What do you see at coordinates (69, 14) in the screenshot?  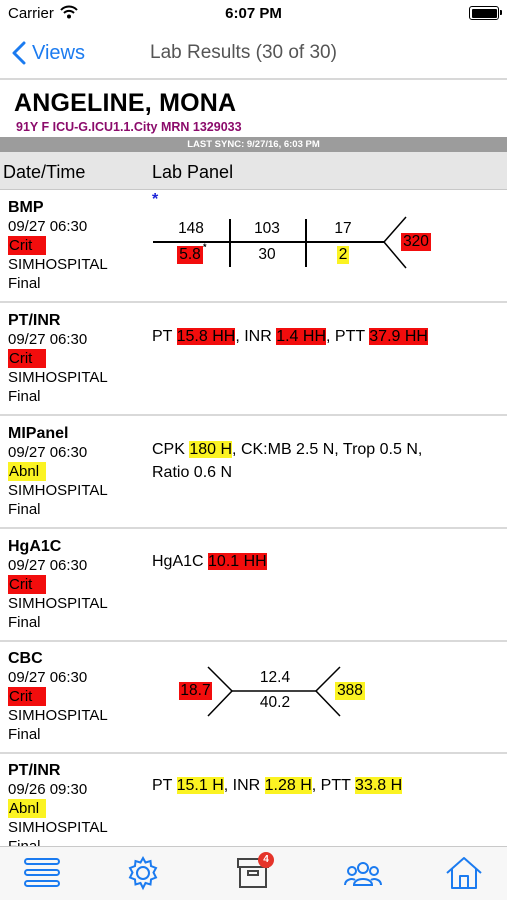 I see `wifi-icon` at bounding box center [69, 14].